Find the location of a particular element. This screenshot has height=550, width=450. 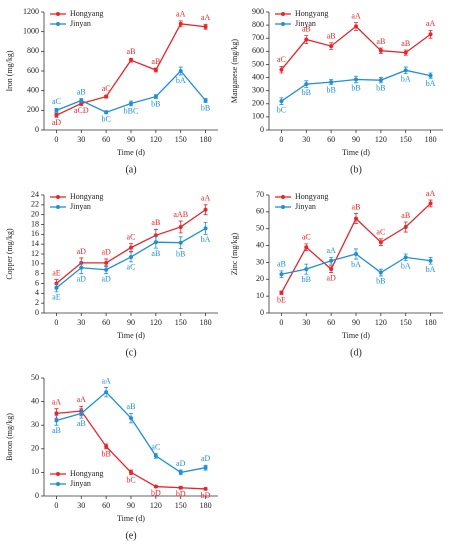

caption: (b) is located at coordinates (356, 169).